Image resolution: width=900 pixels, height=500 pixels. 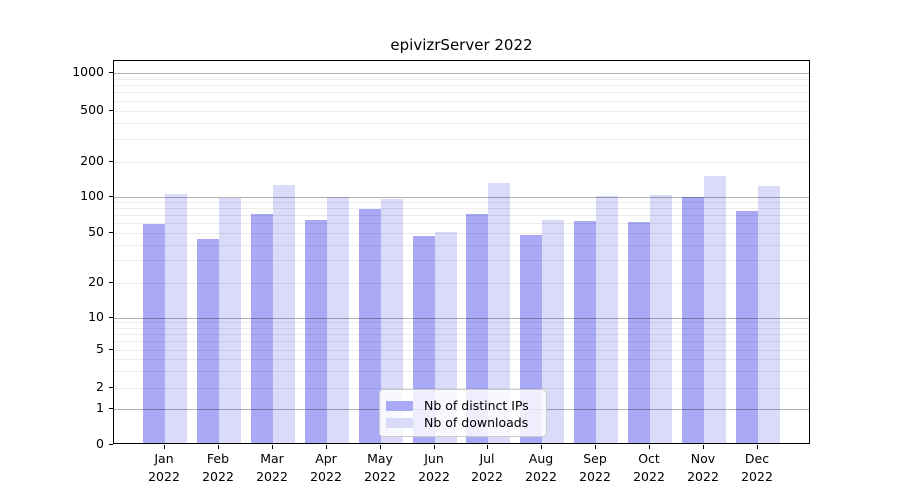 What do you see at coordinates (96, 281) in the screenshot?
I see `y-tick-label-20: 20` at bounding box center [96, 281].